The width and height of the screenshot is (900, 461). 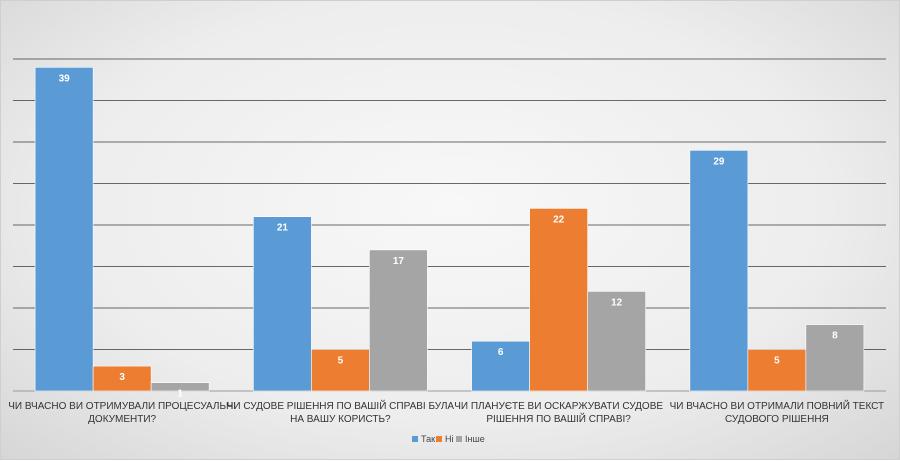 I want to click on legend-label: Ні, so click(x=449, y=439).